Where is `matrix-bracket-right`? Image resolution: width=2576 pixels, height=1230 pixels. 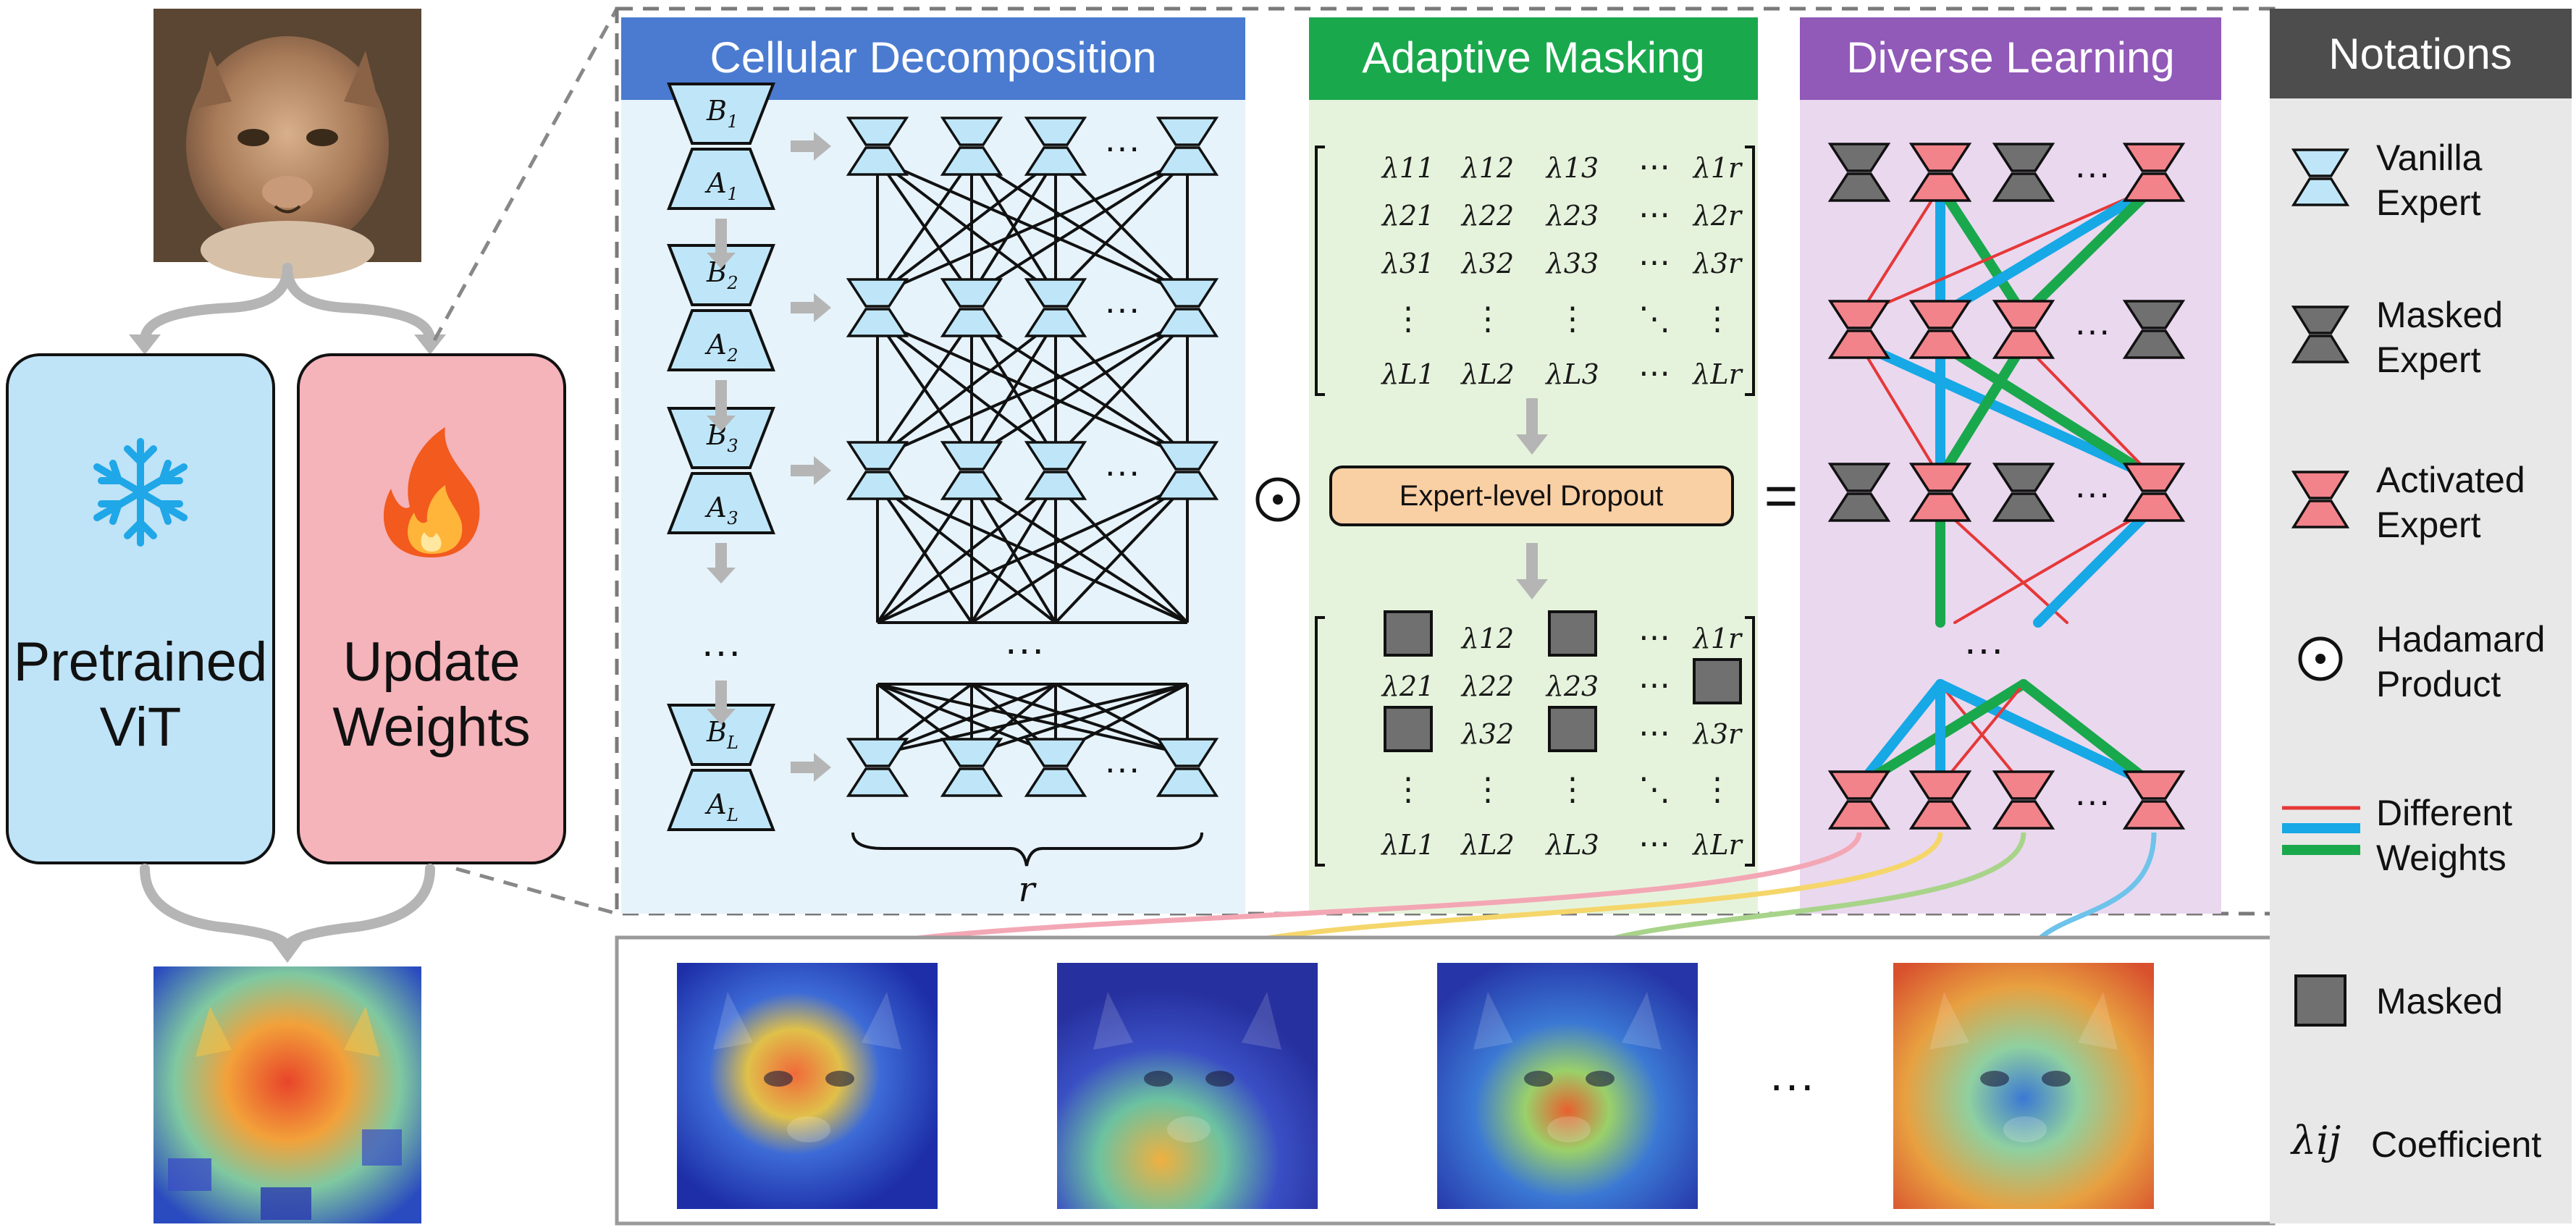 matrix-bracket-right is located at coordinates (1750, 741).